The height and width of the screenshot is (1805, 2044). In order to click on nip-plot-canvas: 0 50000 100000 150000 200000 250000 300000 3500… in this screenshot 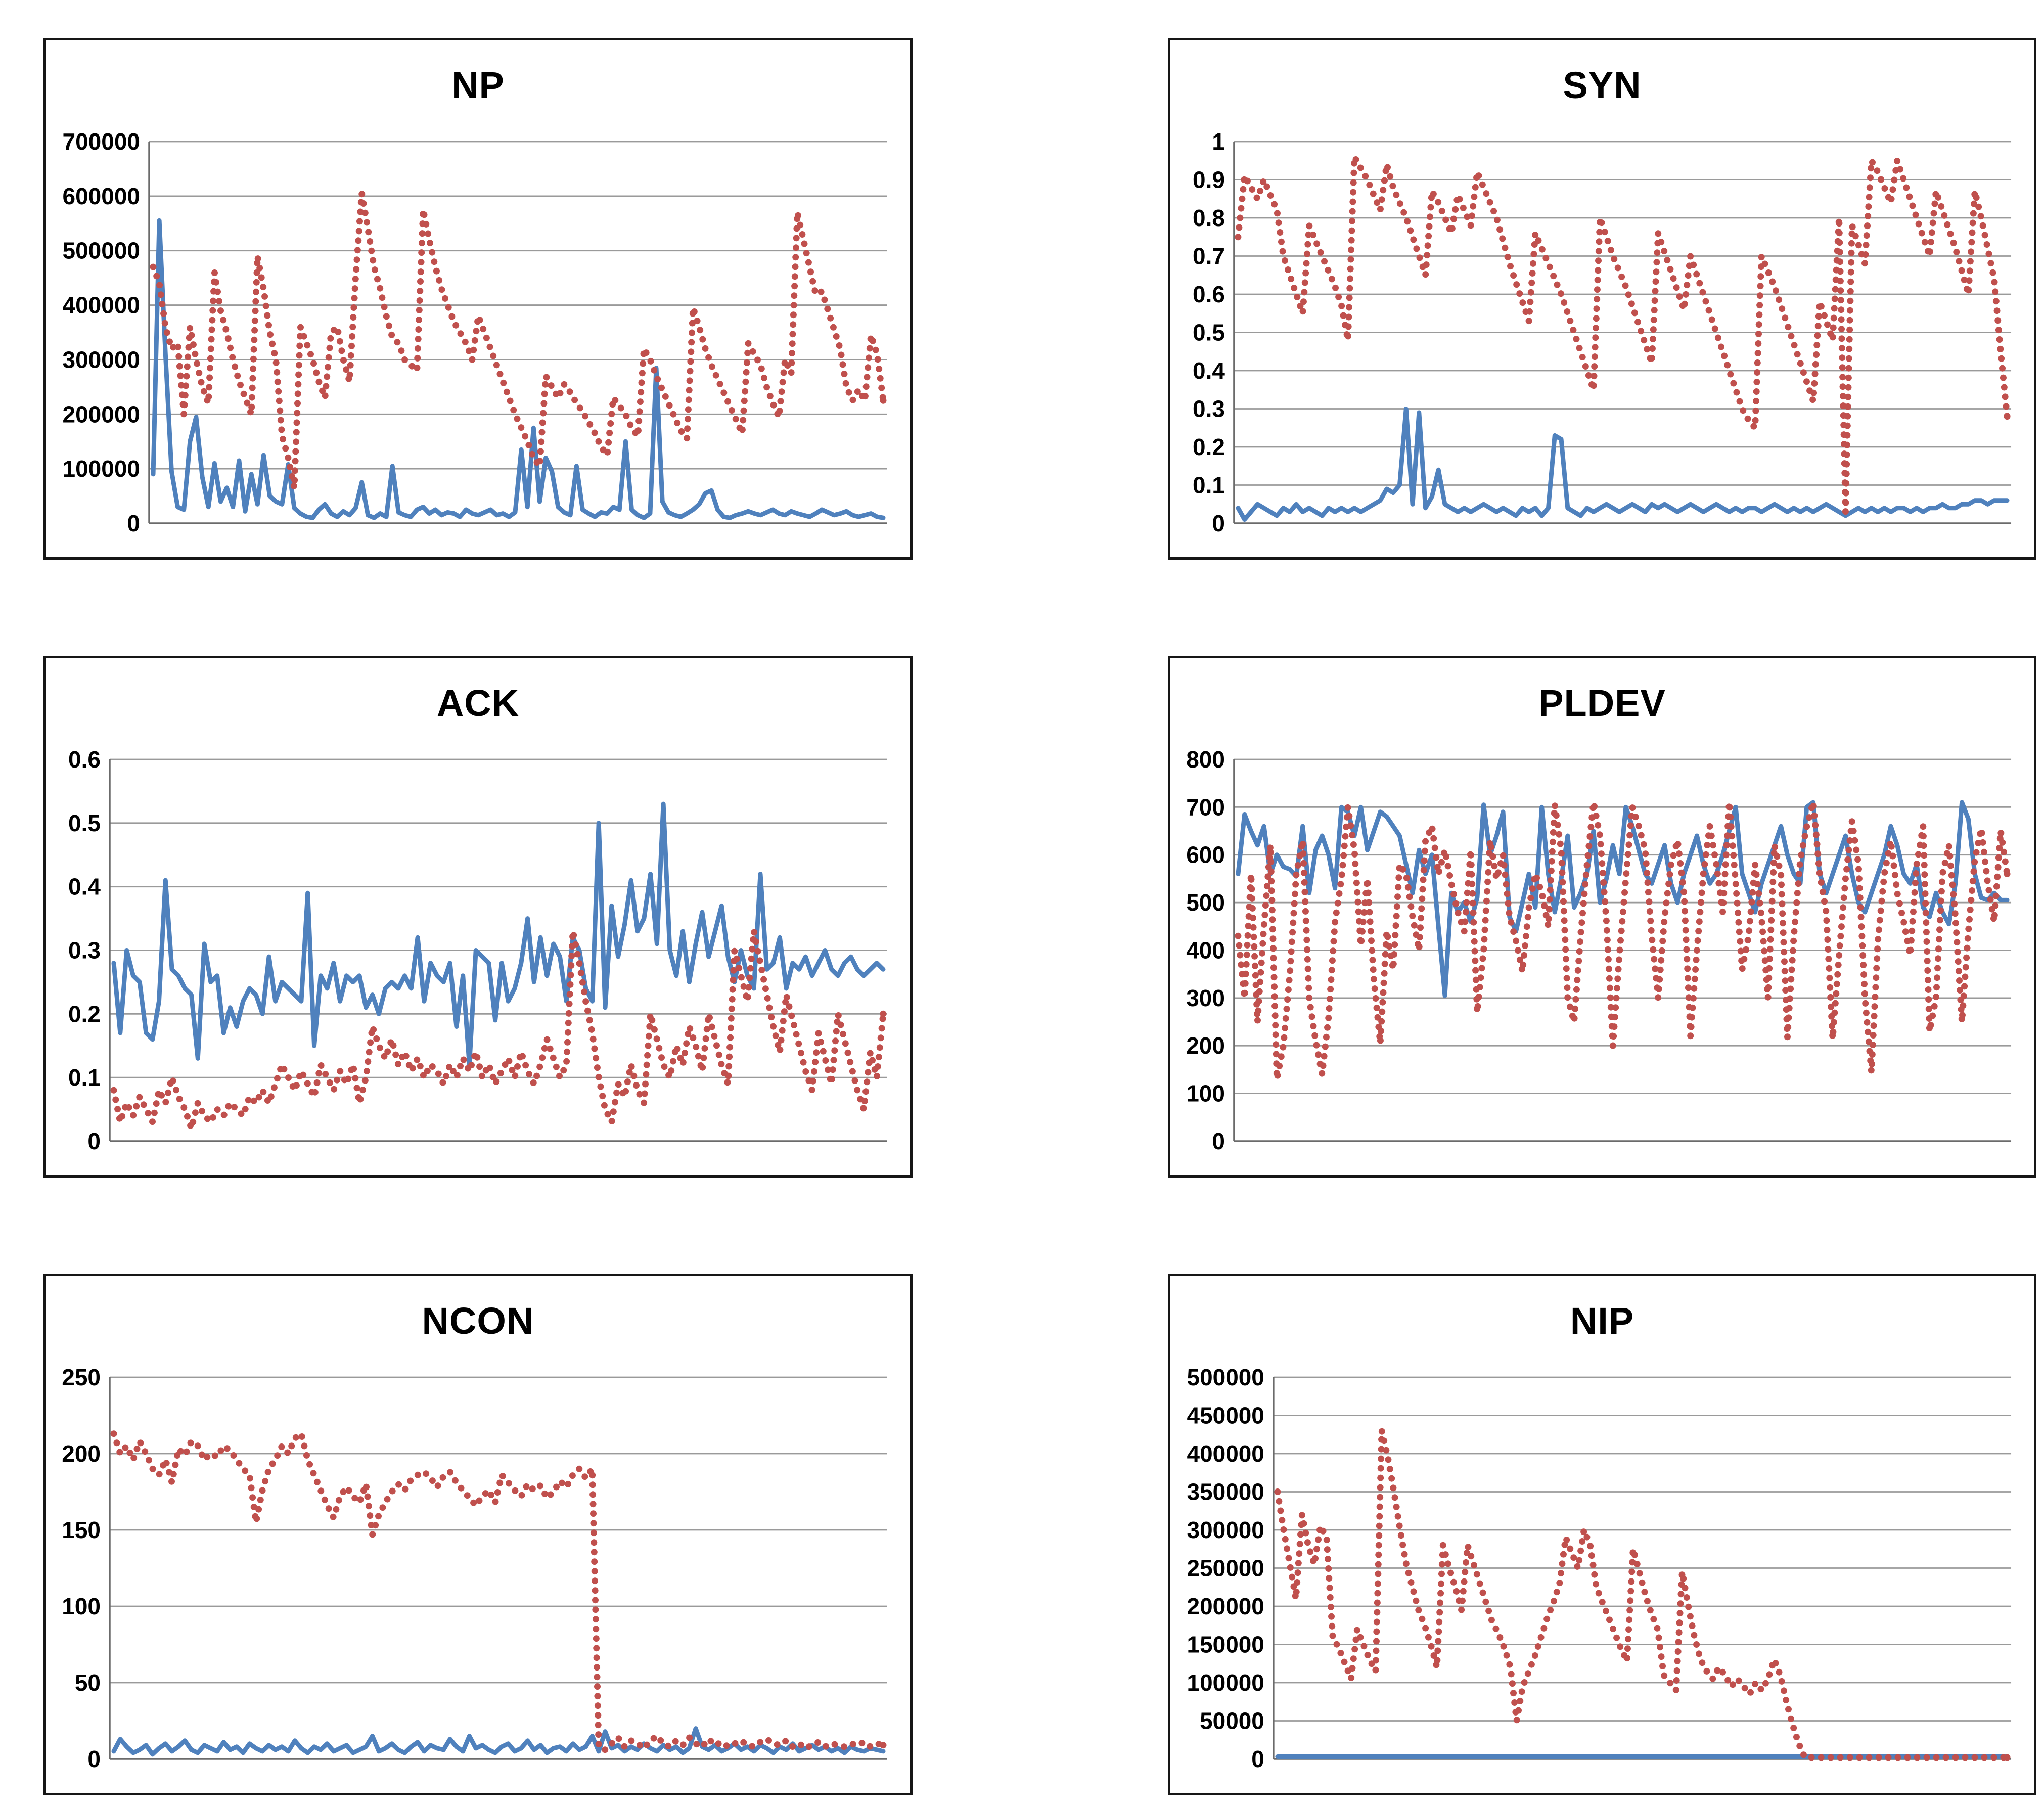, I will do `click(1599, 1568)`.